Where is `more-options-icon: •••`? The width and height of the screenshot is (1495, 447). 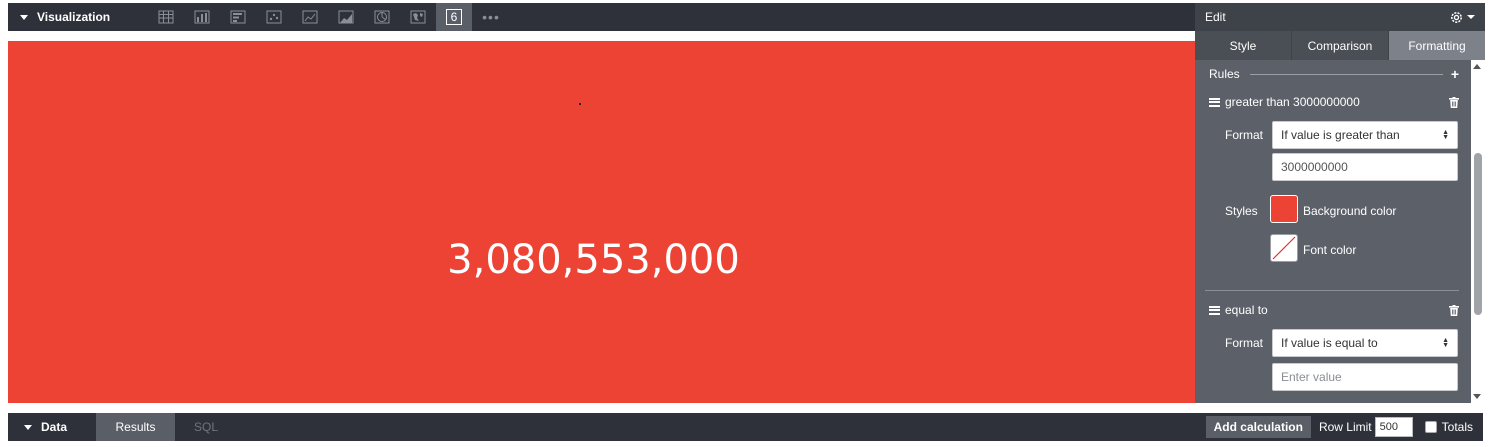
more-options-icon: ••• is located at coordinates (491, 17).